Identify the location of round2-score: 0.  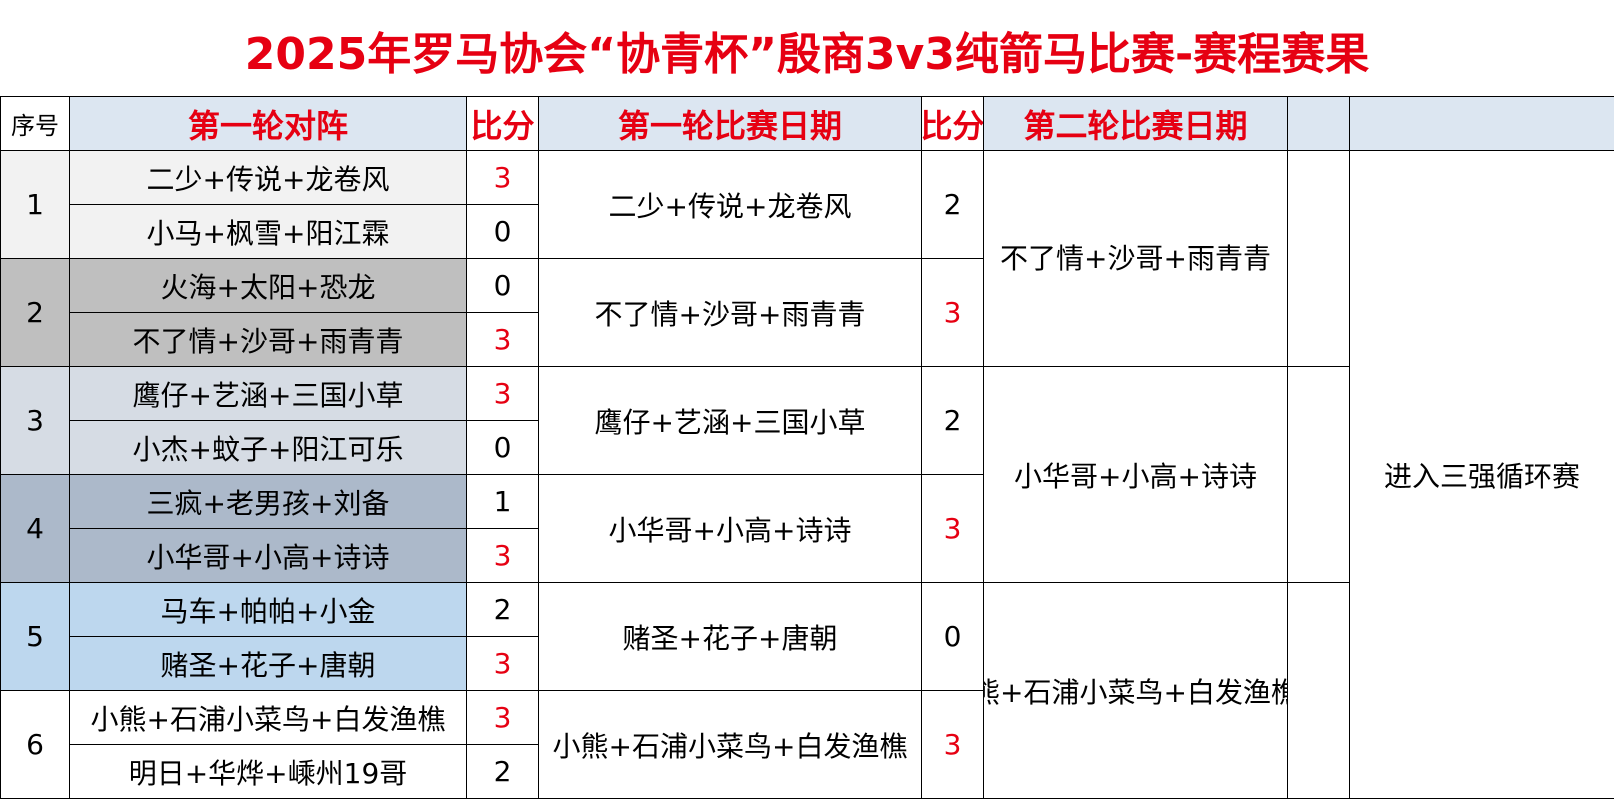
(952, 636).